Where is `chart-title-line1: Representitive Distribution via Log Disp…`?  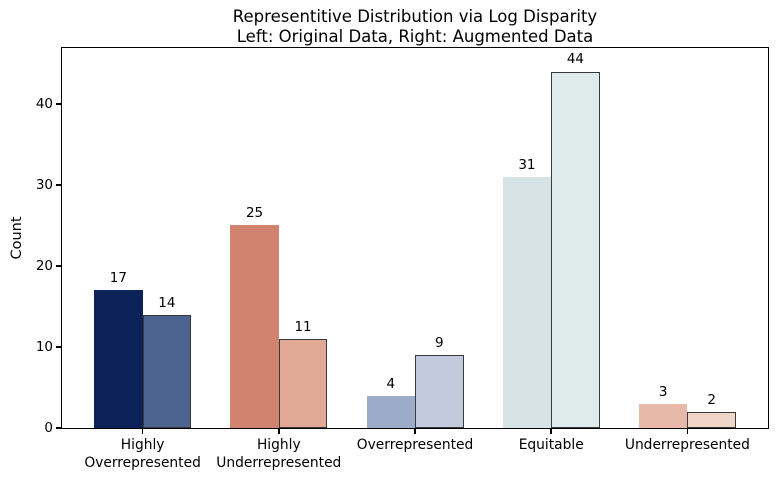 chart-title-line1: Representitive Distribution via Log Disp… is located at coordinates (415, 16).